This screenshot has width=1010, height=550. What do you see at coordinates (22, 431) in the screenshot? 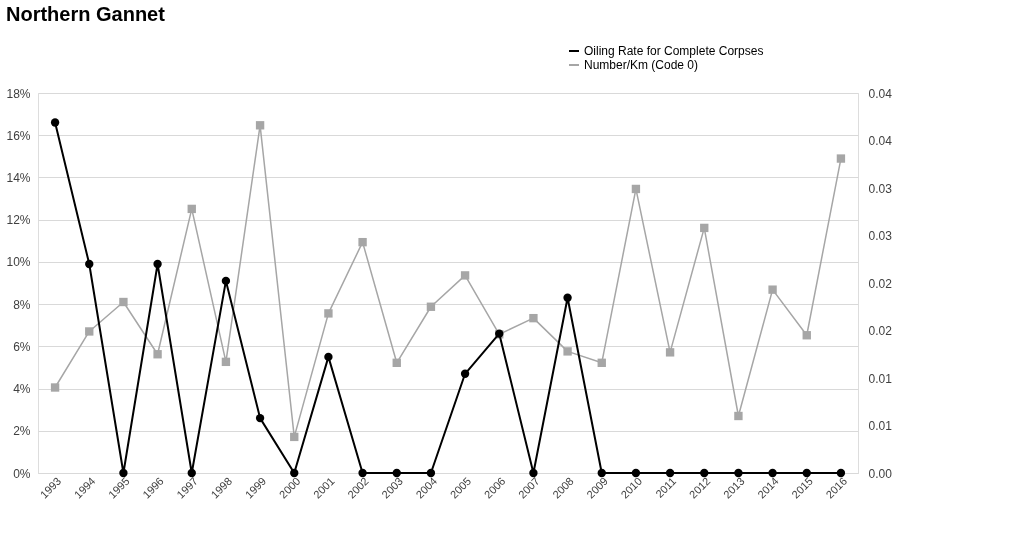
I see `y-tick-label: 2%` at bounding box center [22, 431].